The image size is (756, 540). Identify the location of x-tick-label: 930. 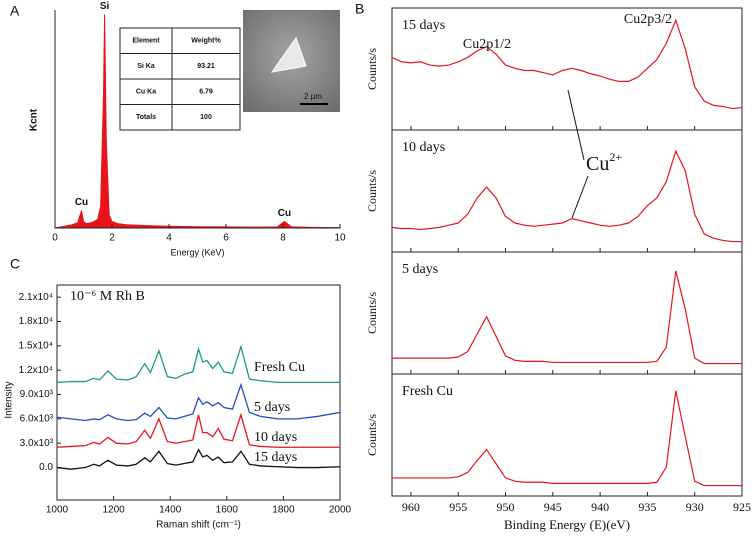
(695, 507).